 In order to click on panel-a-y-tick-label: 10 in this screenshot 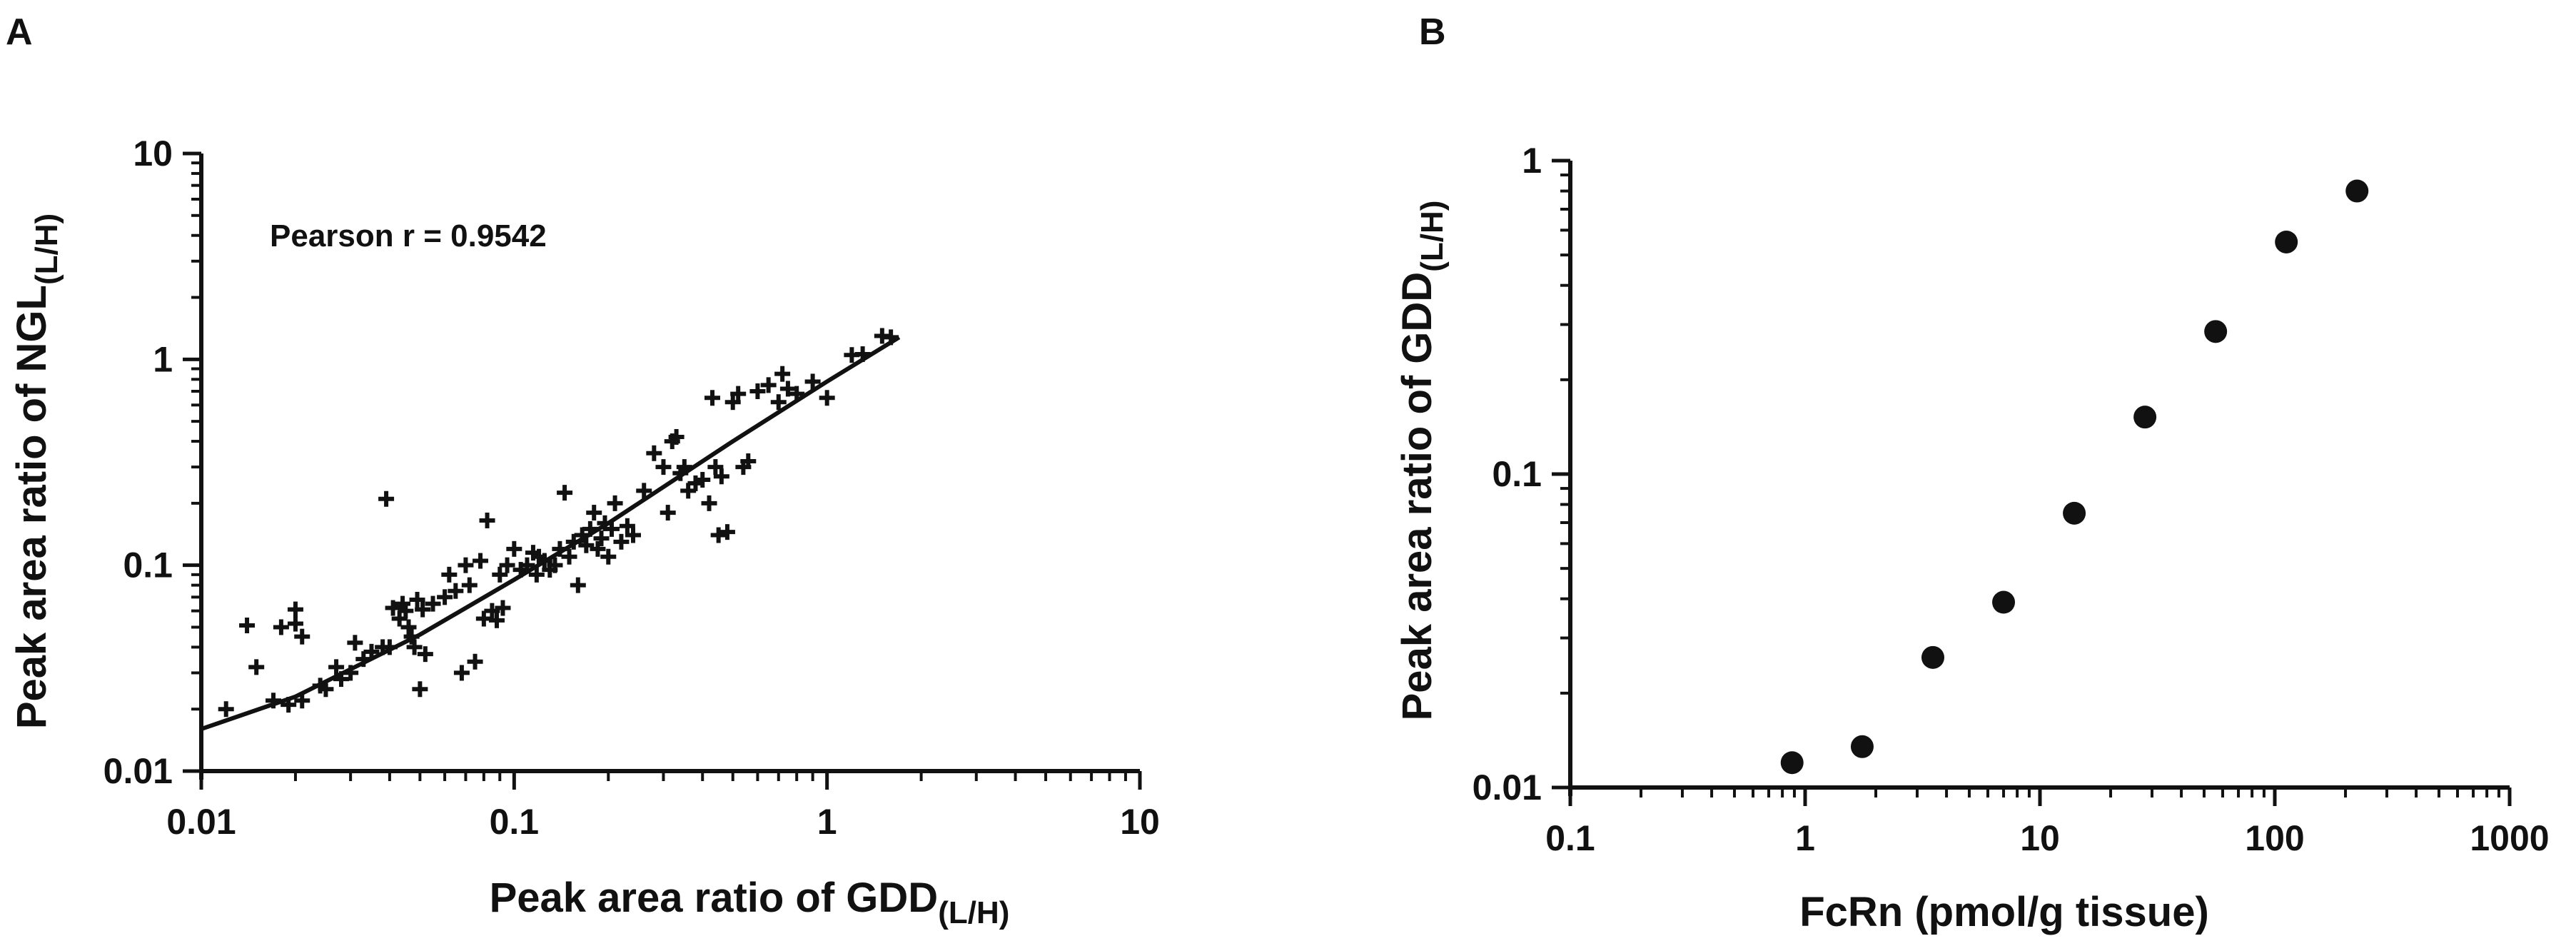, I will do `click(153, 153)`.